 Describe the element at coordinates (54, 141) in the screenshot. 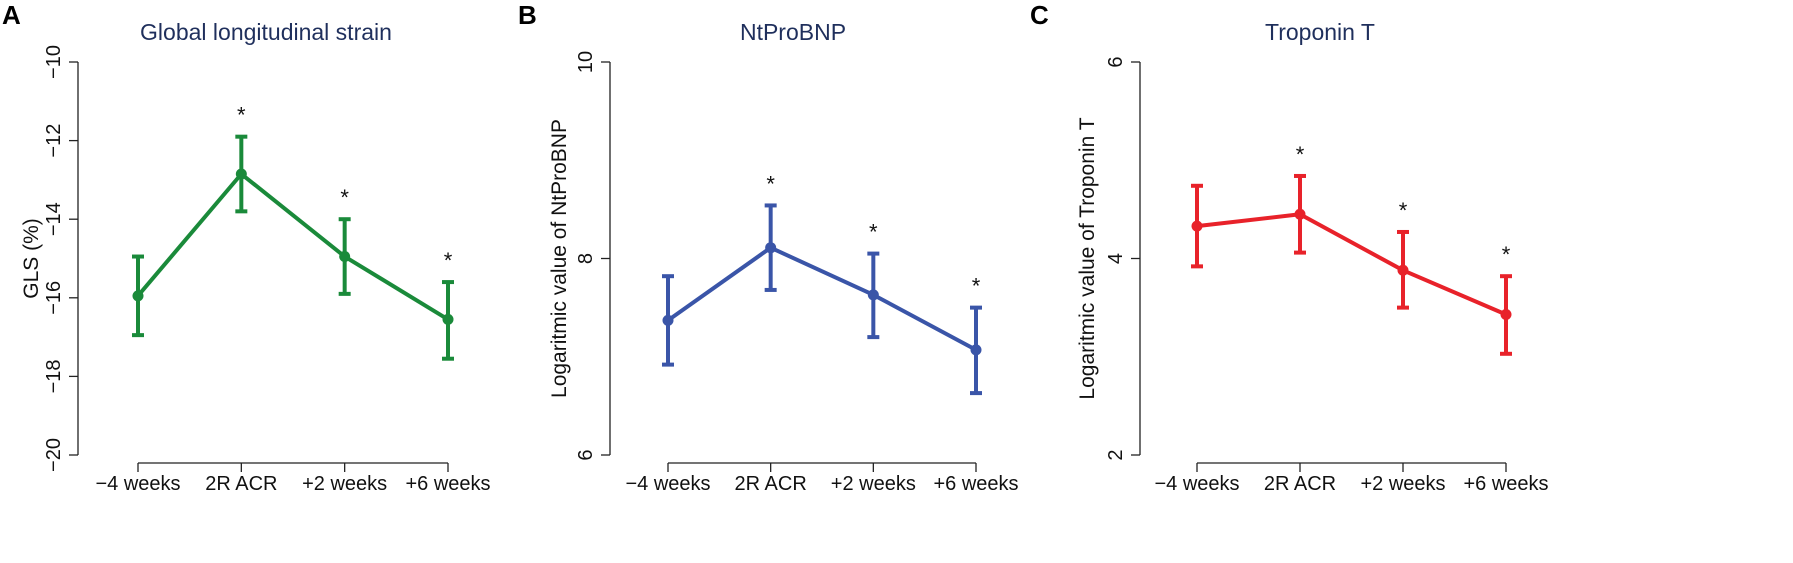

I see `y-tick-label: −12` at that location.